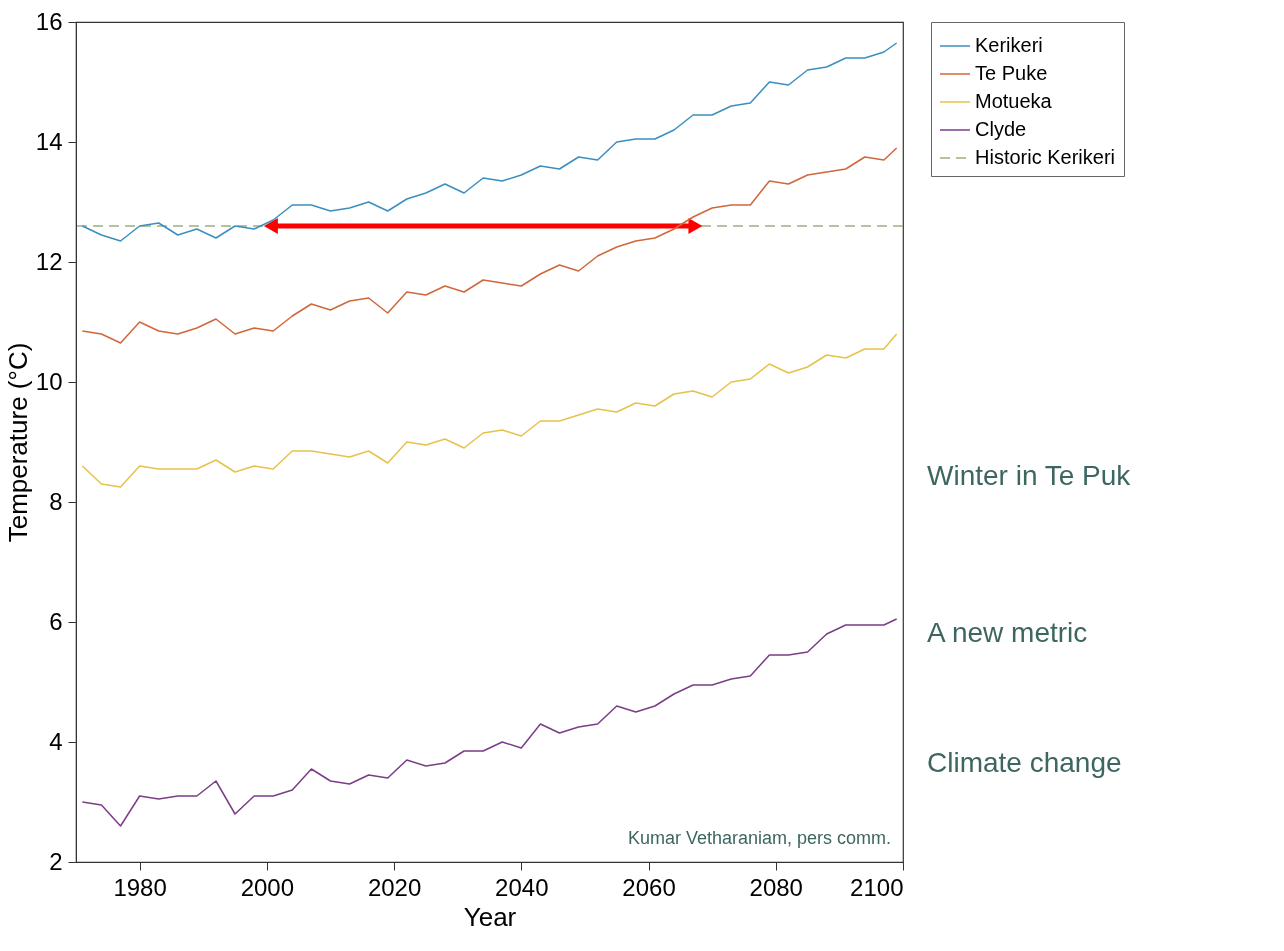 This screenshot has height=951, width=1284. I want to click on legend-label: Kerikeri, so click(1009, 45).